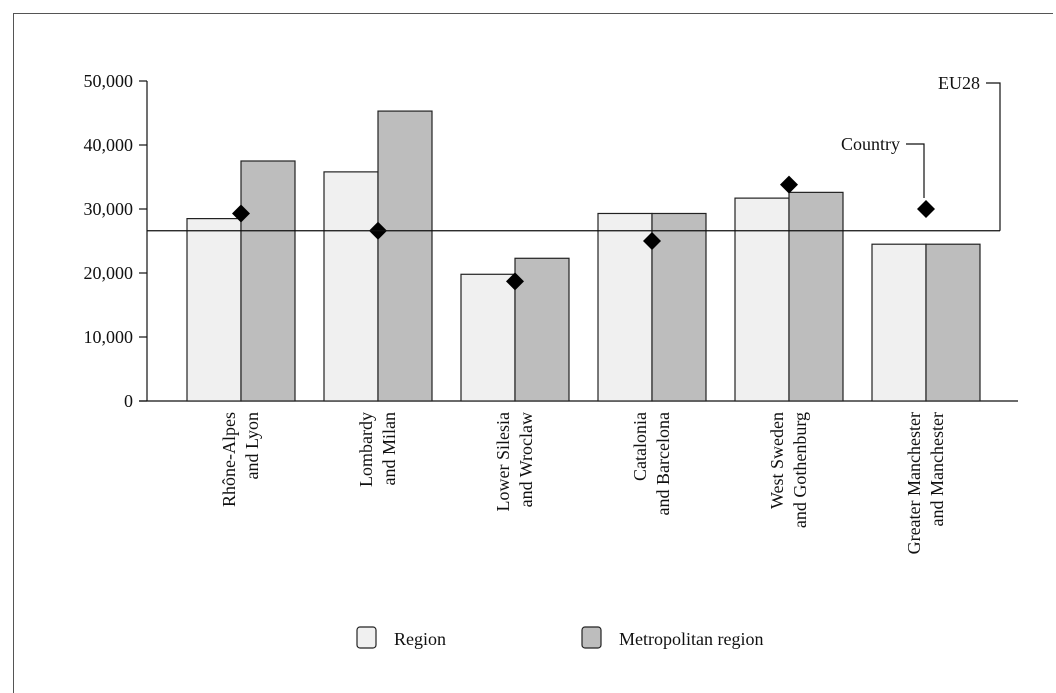 Image resolution: width=1056 pixels, height=693 pixels. Describe the element at coordinates (591, 637) in the screenshot. I see `legend-swatch-metro` at that location.